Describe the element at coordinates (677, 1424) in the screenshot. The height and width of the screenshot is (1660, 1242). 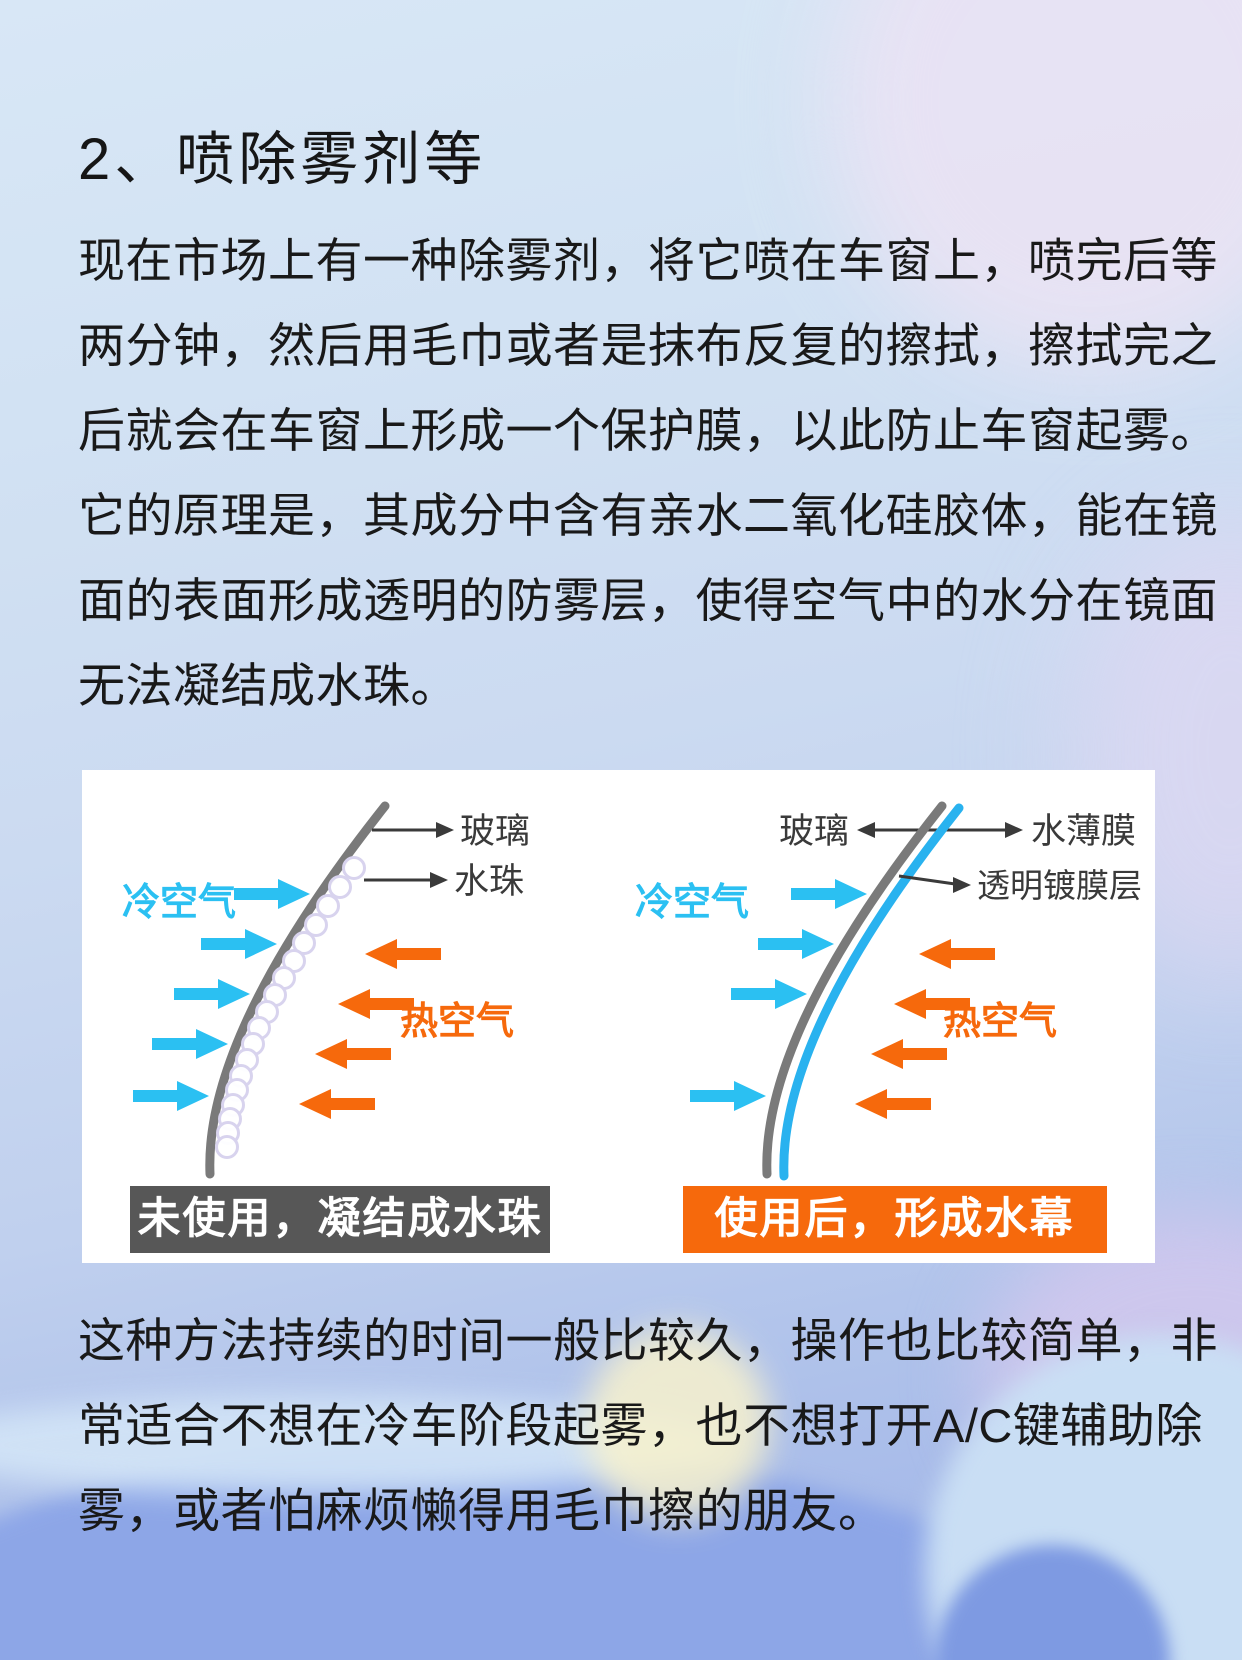
I see `bg-blob-yellow-glow` at that location.